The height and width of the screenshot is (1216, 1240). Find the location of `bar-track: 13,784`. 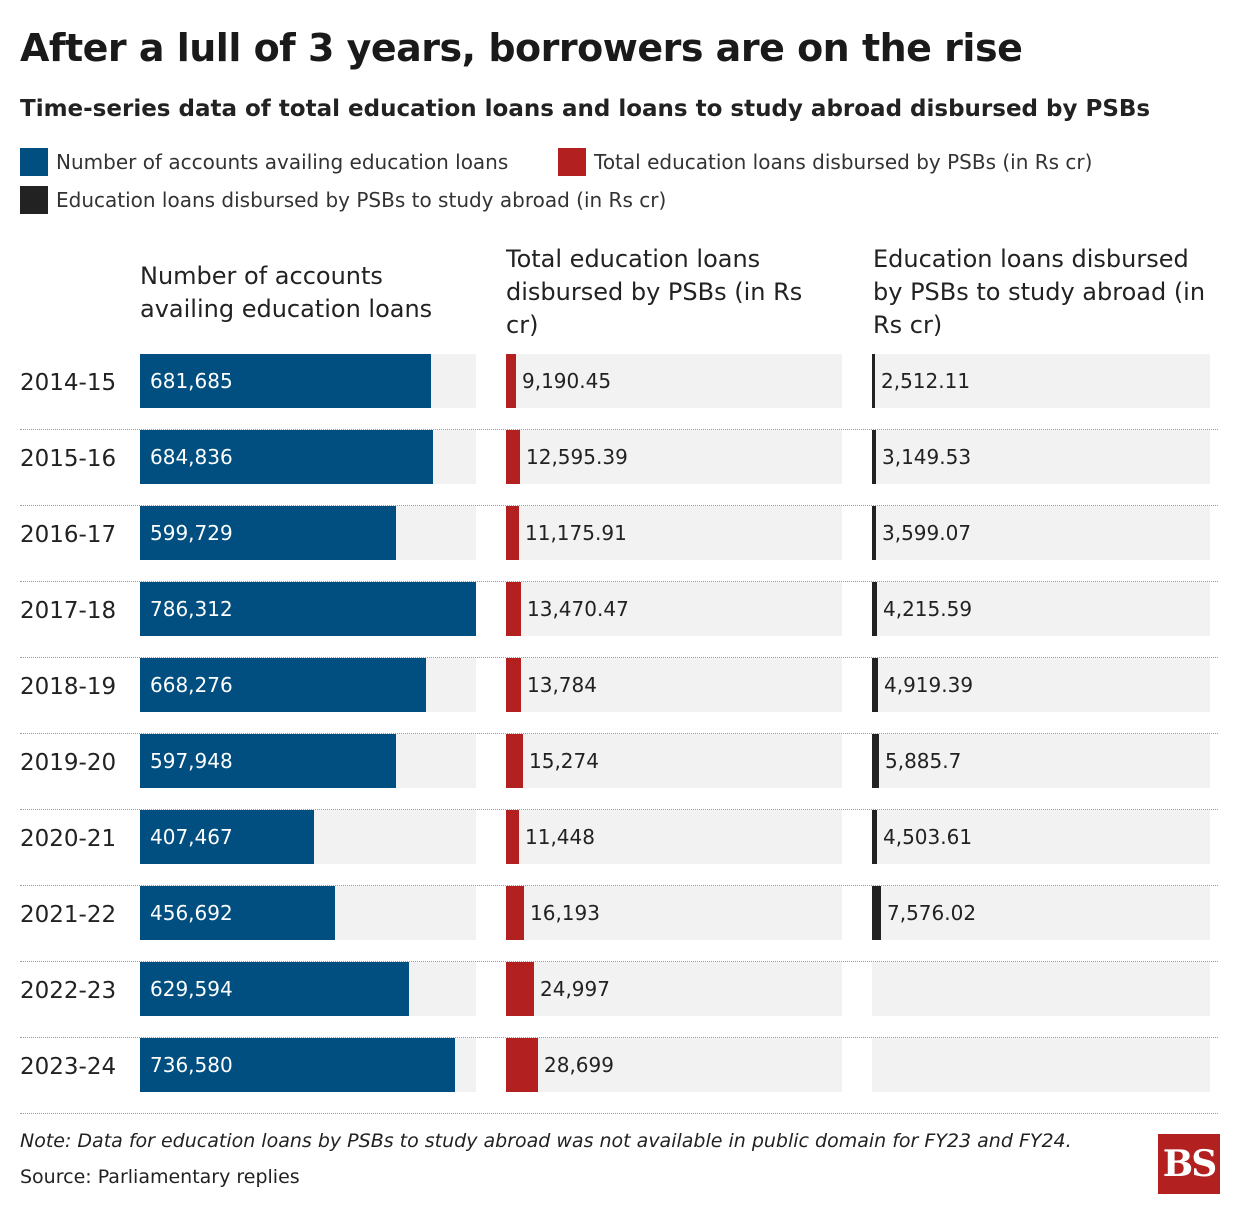

bar-track: 13,784 is located at coordinates (674, 685).